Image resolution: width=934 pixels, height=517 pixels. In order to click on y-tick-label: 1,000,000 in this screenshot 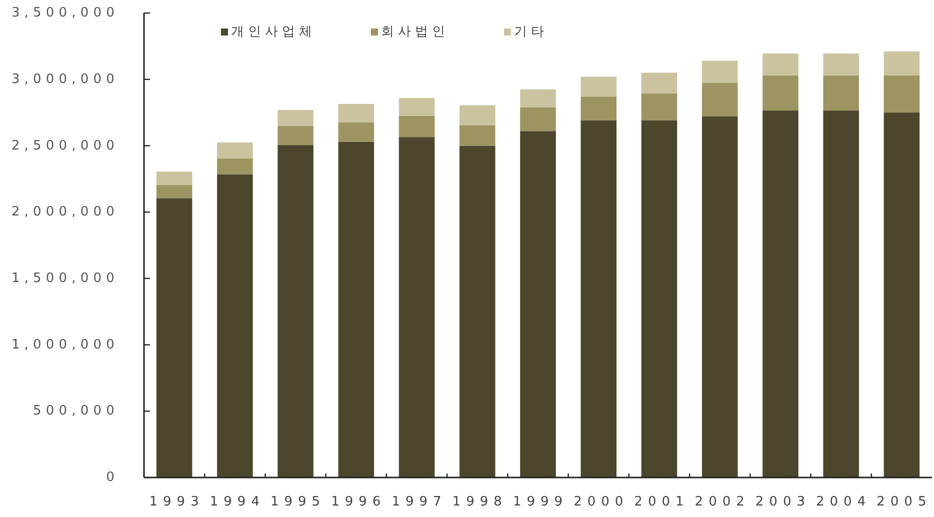, I will do `click(65, 344)`.